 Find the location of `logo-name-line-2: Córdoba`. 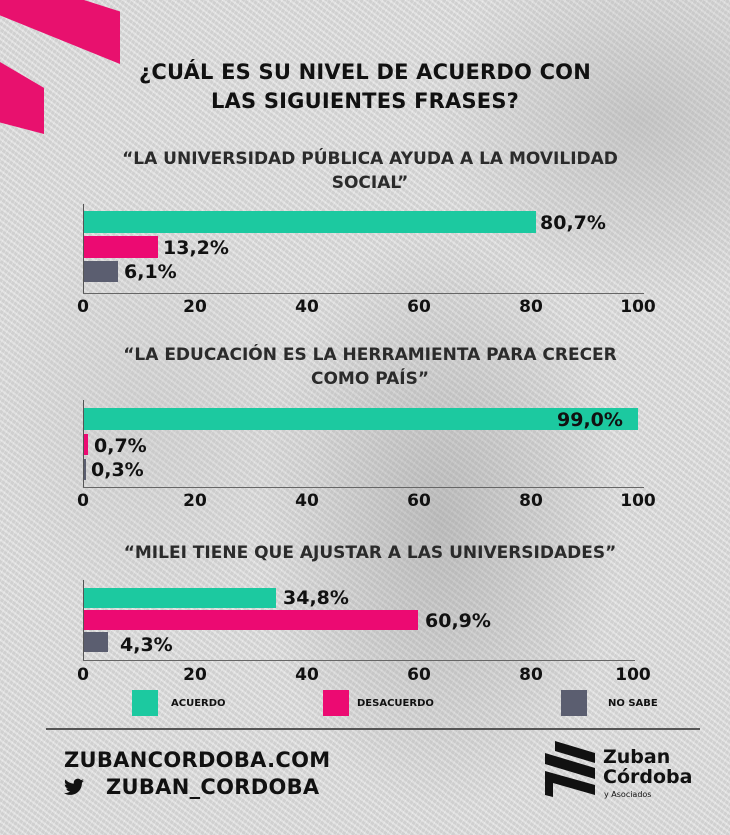

logo-name-line-2: Córdoba is located at coordinates (648, 777).